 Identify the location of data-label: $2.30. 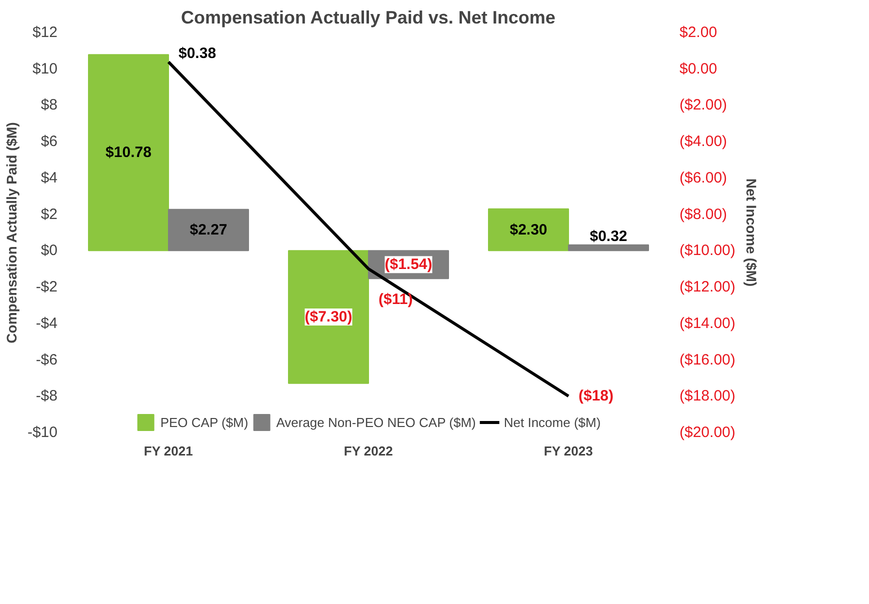
(529, 229).